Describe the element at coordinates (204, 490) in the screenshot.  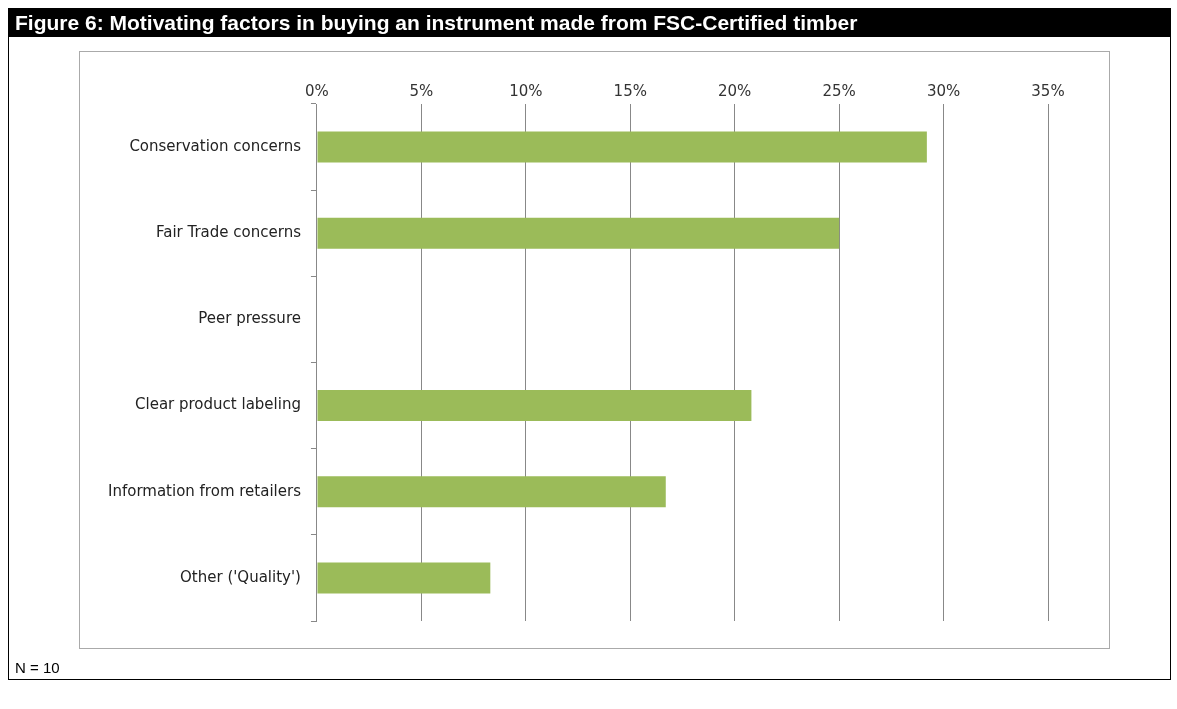
I see `y-tick-label: Information from retailers` at that location.